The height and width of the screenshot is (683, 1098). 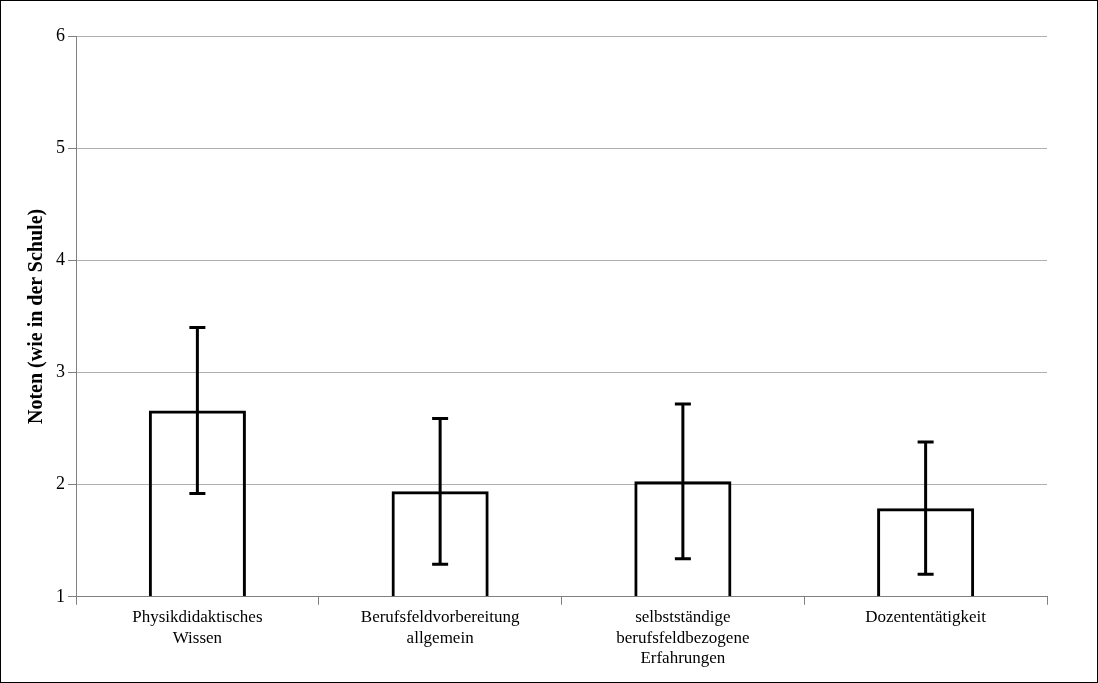 What do you see at coordinates (60, 259) in the screenshot?
I see `y-tick-label: 4` at bounding box center [60, 259].